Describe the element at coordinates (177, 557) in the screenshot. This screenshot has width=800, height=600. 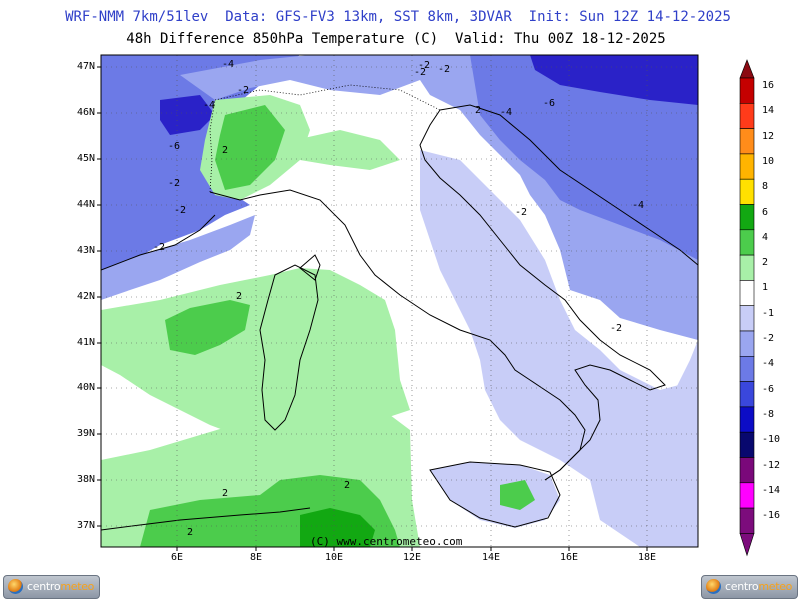
I see `lon-label: 6E` at that location.